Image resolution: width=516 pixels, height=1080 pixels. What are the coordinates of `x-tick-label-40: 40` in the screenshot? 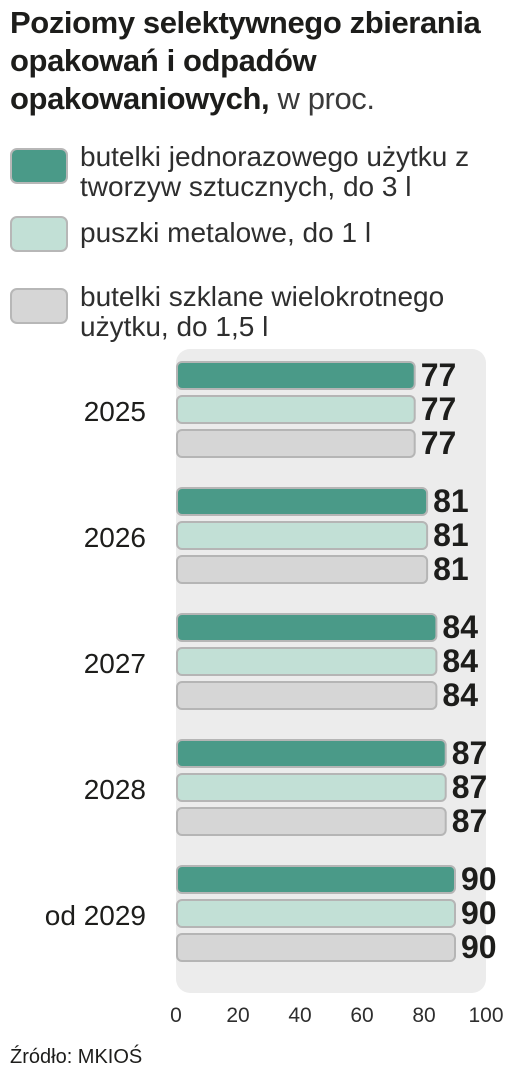 It's located at (299, 1015).